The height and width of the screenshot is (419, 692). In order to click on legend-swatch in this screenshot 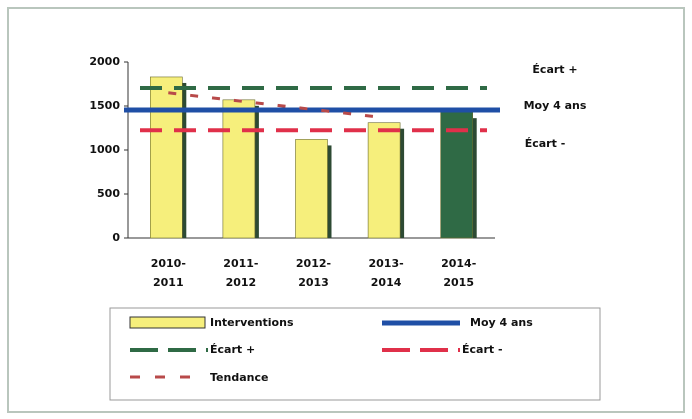, I will do `click(167, 322)`.